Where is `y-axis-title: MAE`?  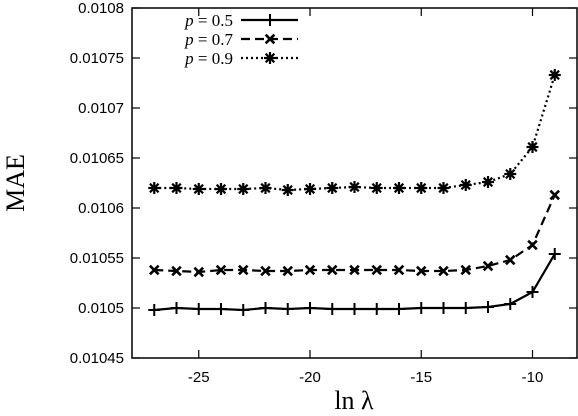 y-axis-title: MAE is located at coordinates (15, 183).